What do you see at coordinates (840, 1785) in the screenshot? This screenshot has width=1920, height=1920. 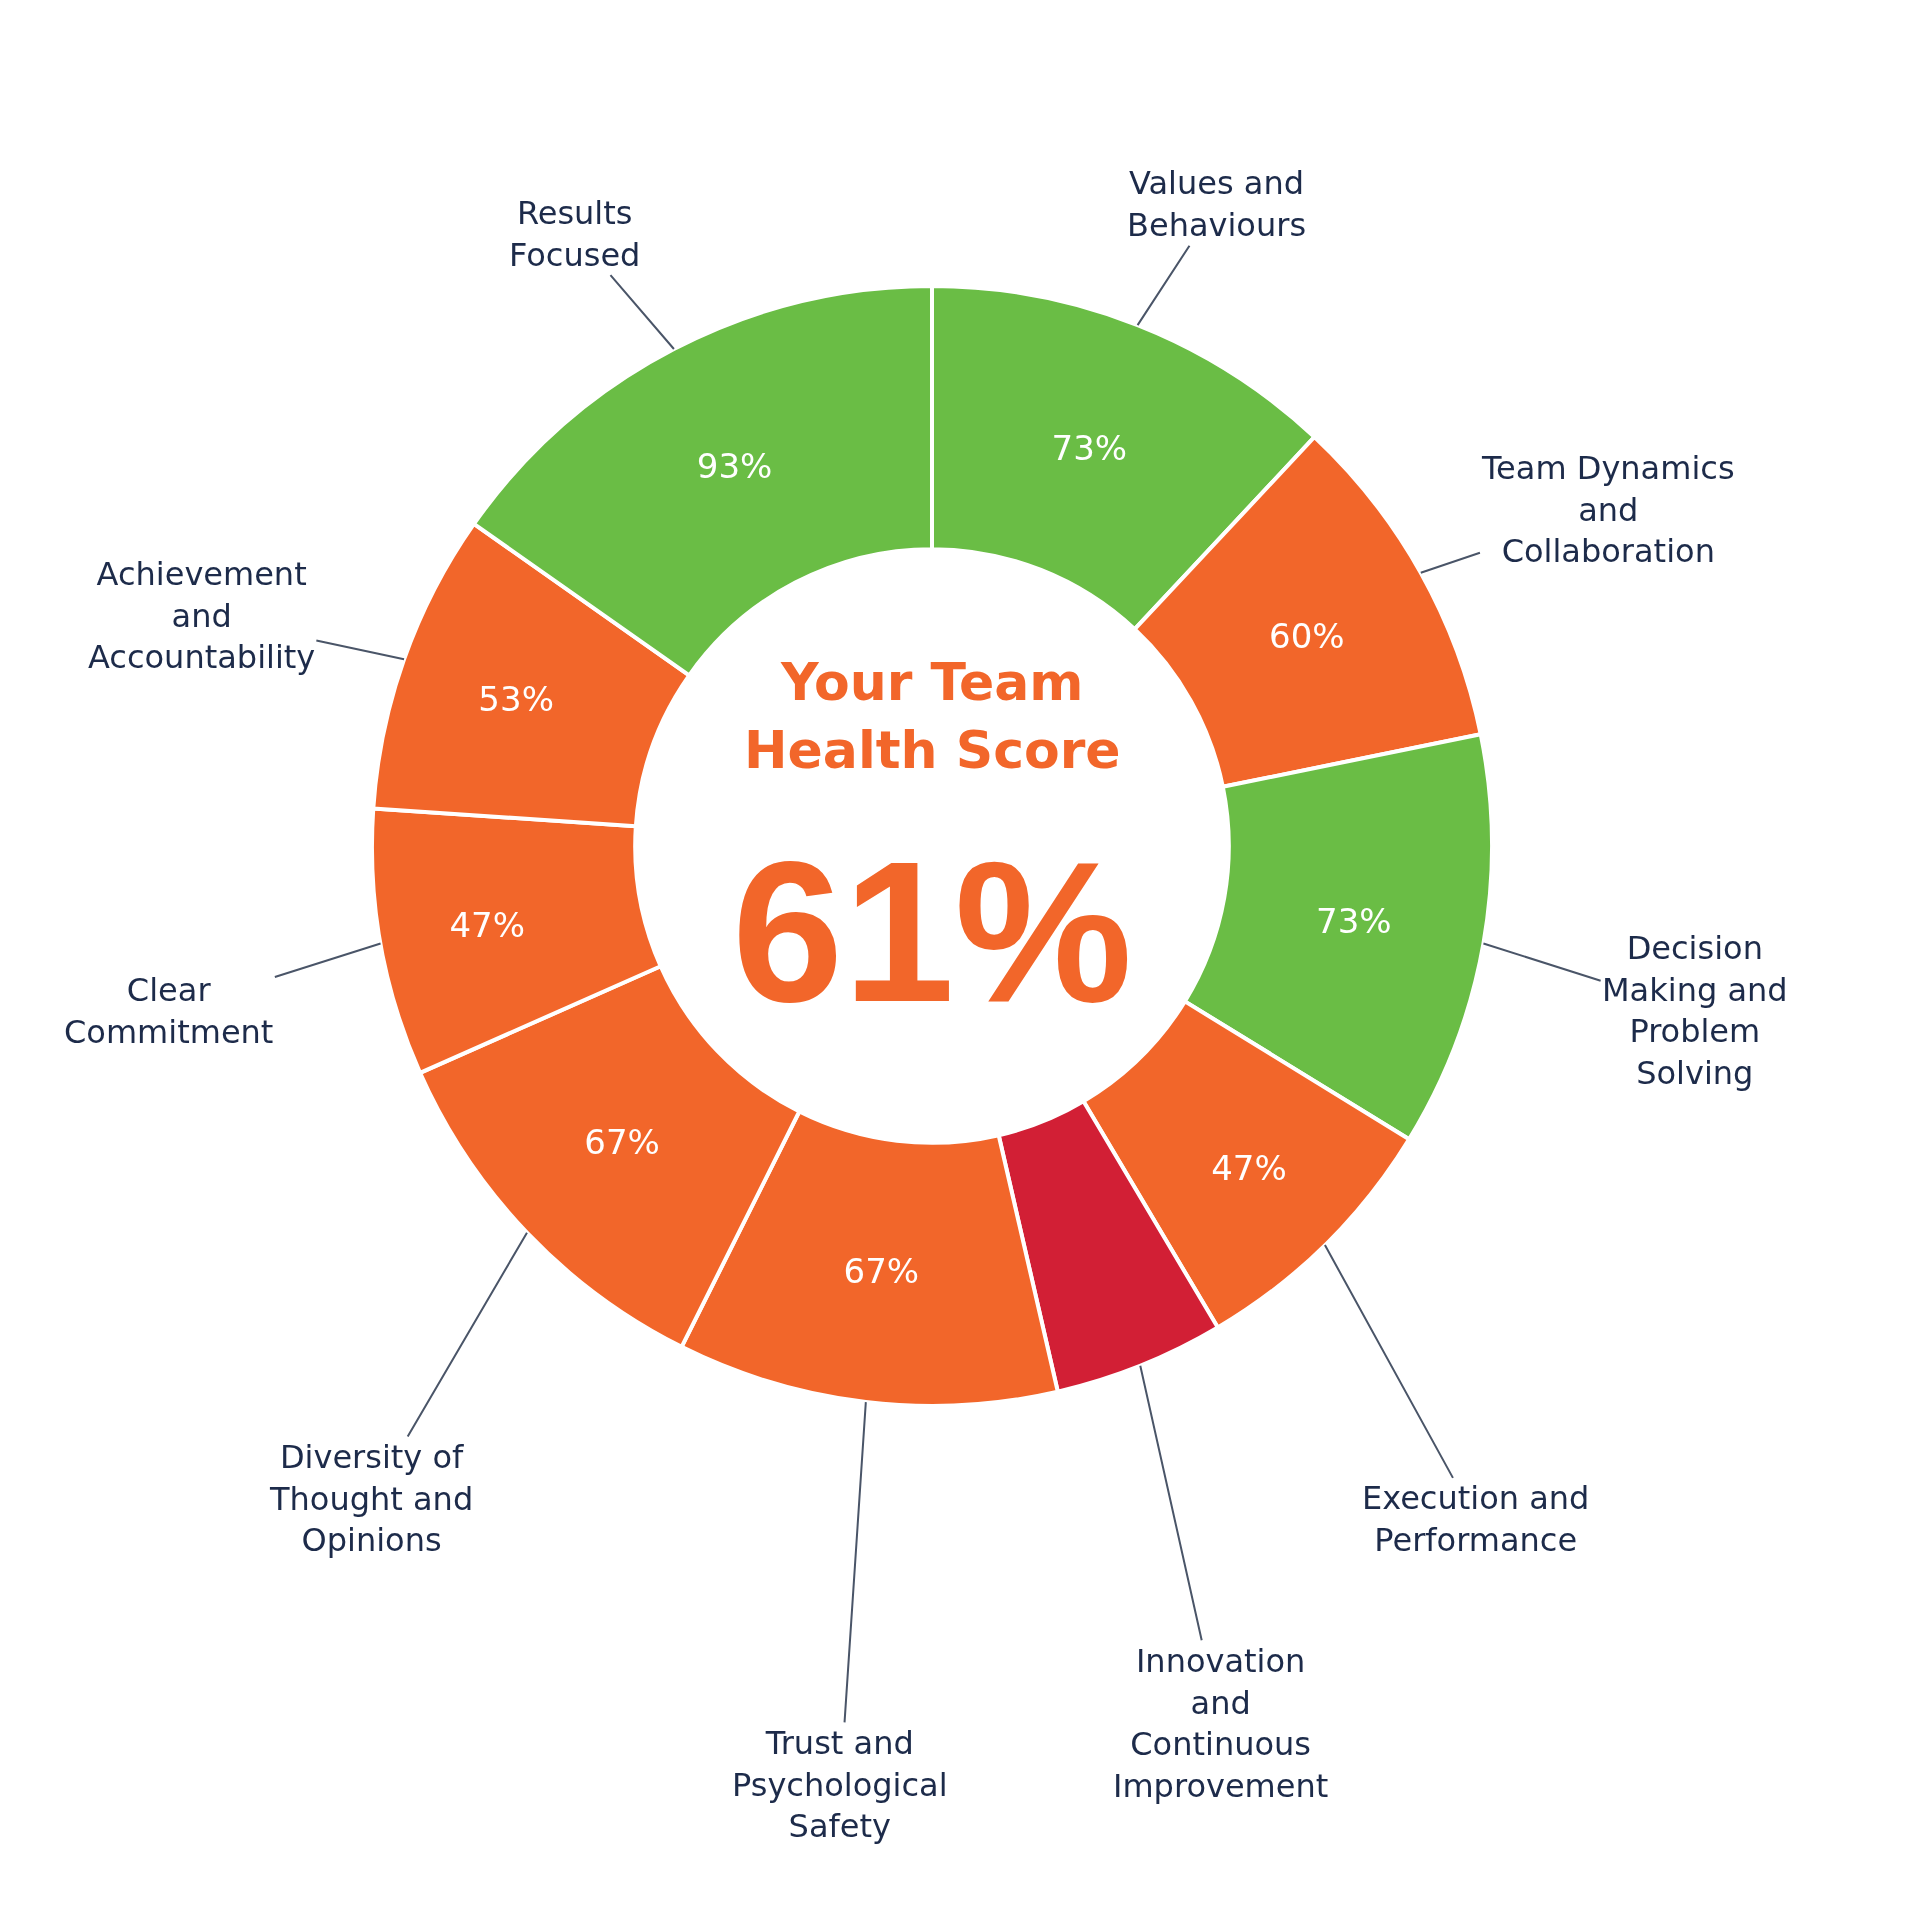 I see `slice-label: Trust and Psychological Safety` at bounding box center [840, 1785].